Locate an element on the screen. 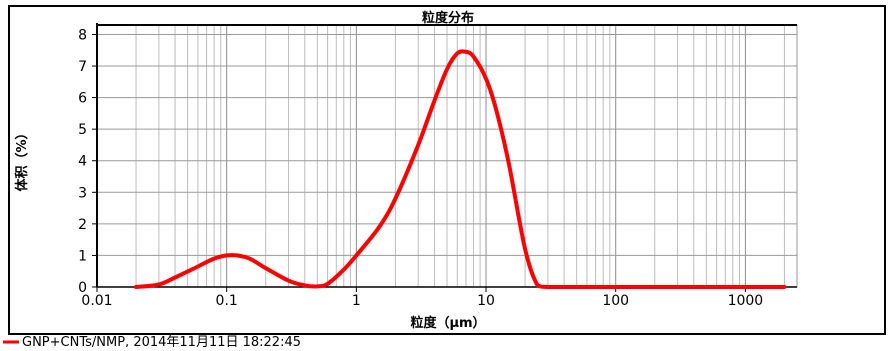 The width and height of the screenshot is (891, 351). y-tick-label: 8 is located at coordinates (82, 35).